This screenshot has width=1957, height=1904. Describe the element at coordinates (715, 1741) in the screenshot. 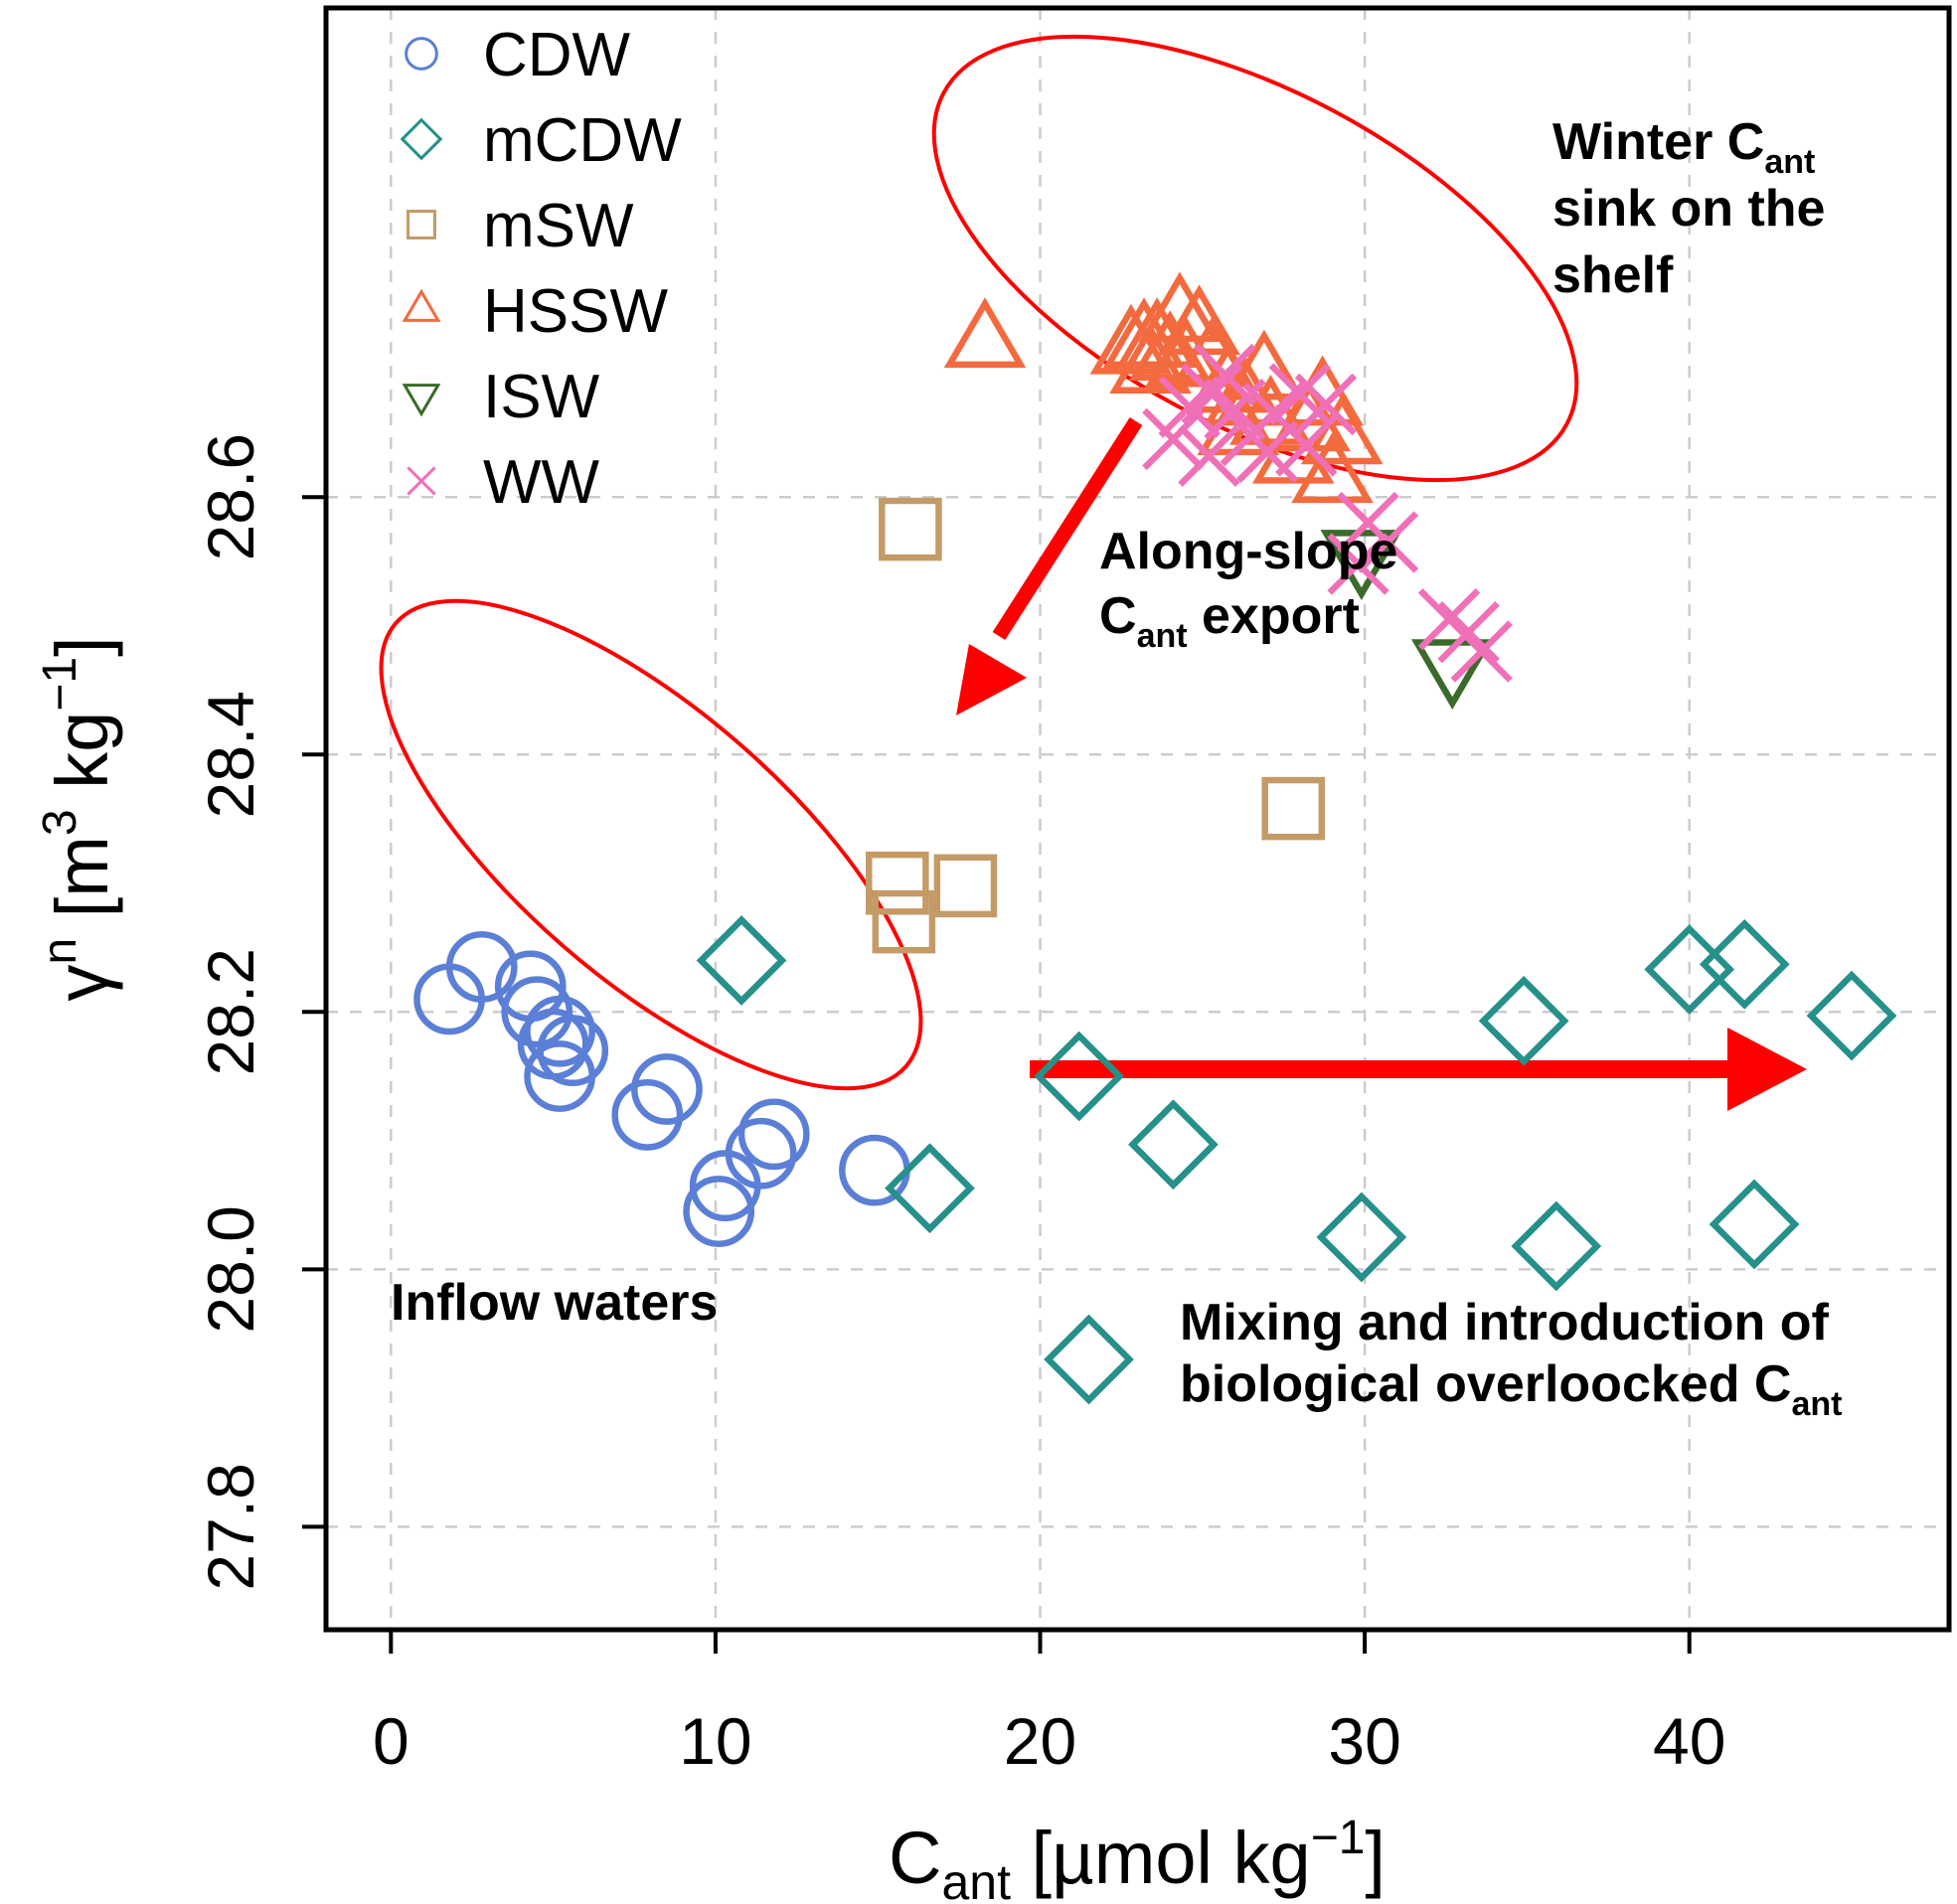

I see `x-tick-label: 10` at that location.